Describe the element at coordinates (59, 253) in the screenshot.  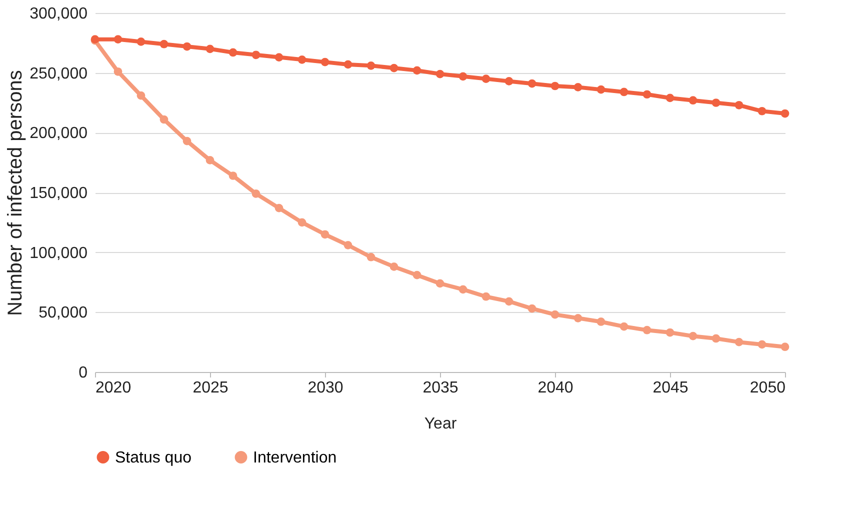
I see `y-tick-label: 100,000` at that location.